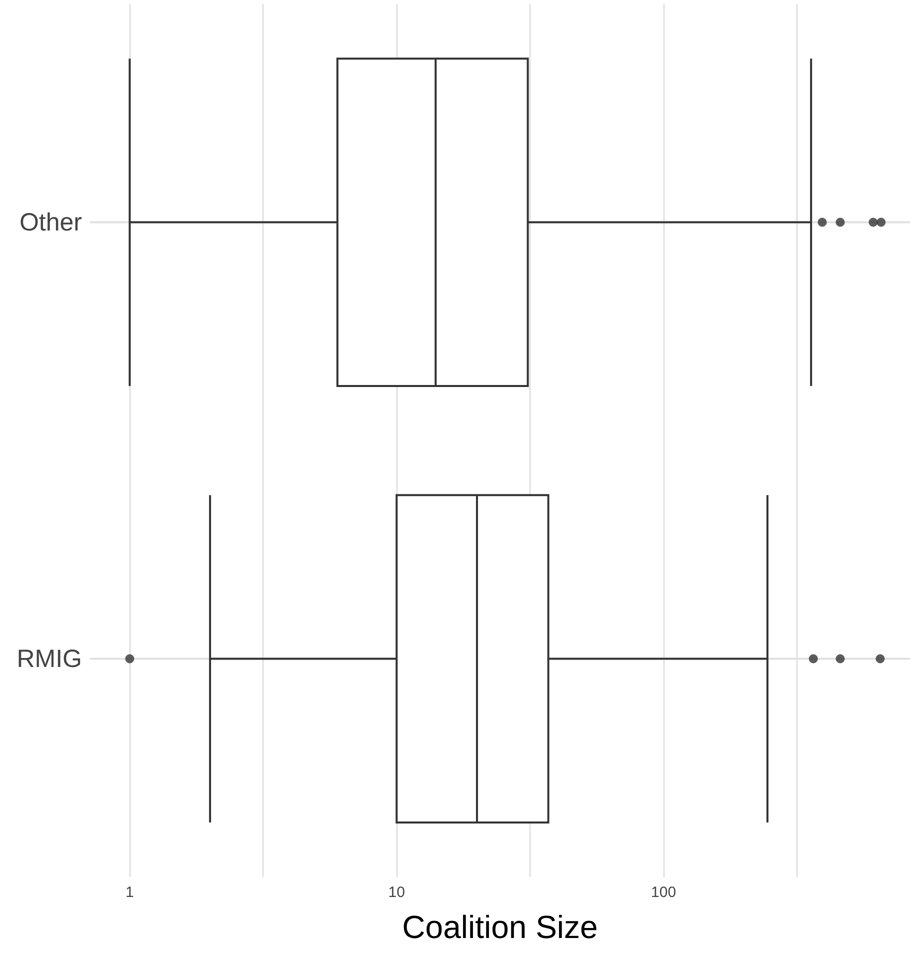 The width and height of the screenshot is (912, 955). I want to click on x-axis-title: Coalition Size, so click(500, 927).